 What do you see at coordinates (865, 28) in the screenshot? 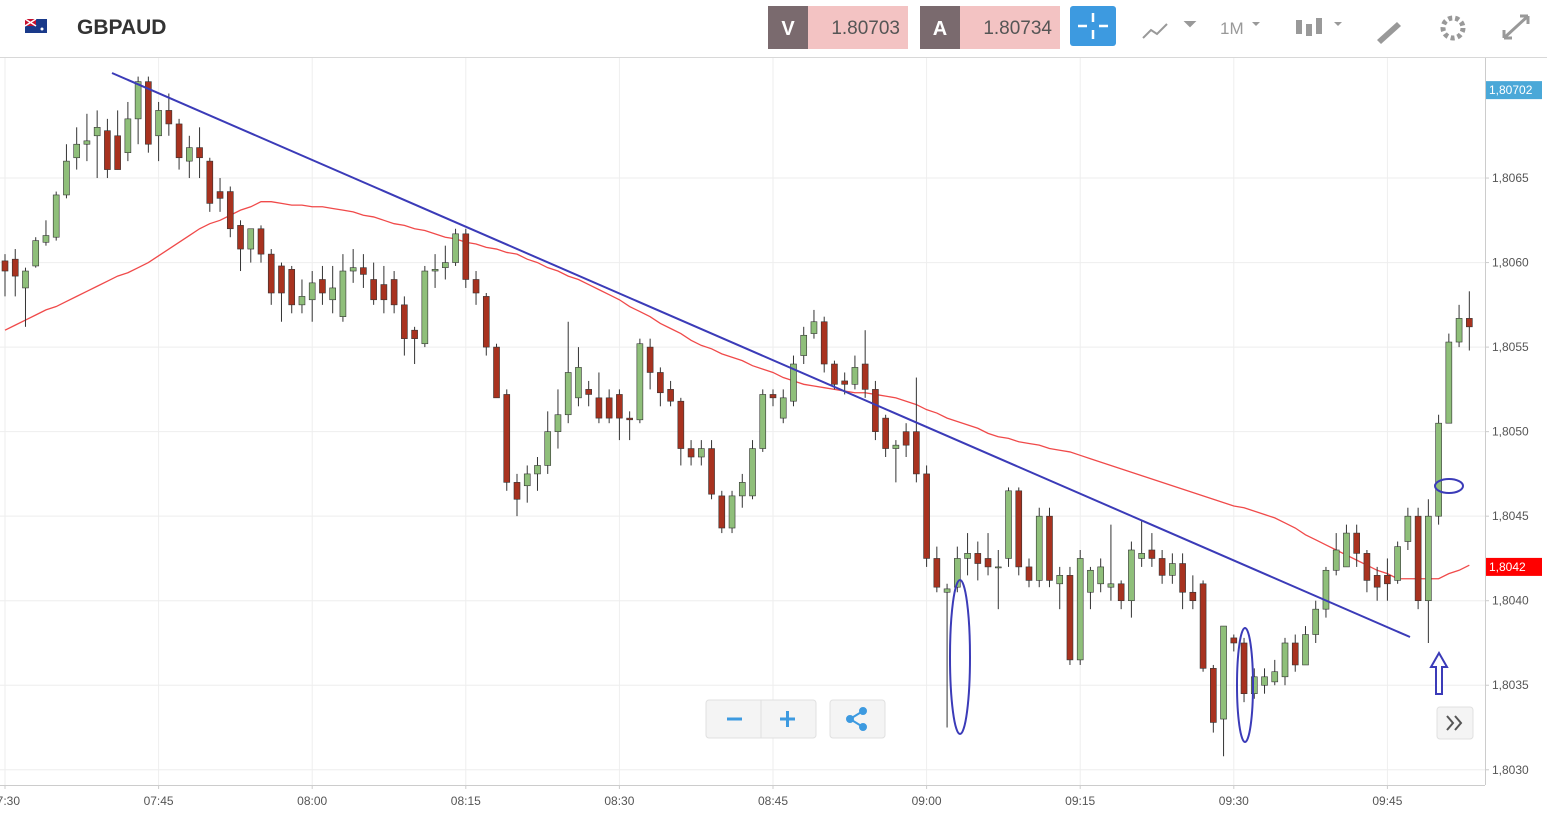
I see `sell-price: 1.80703` at bounding box center [865, 28].